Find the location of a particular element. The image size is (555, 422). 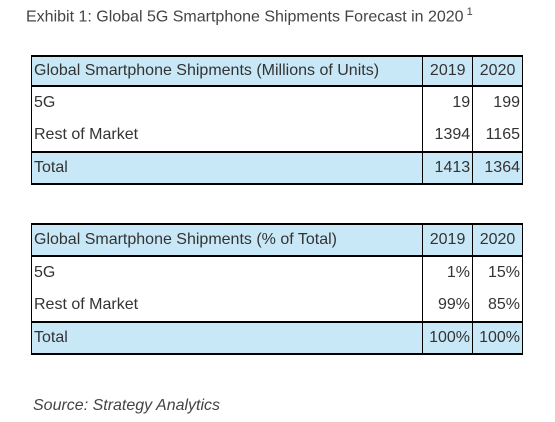

cell-2020: 199 is located at coordinates (497, 102).